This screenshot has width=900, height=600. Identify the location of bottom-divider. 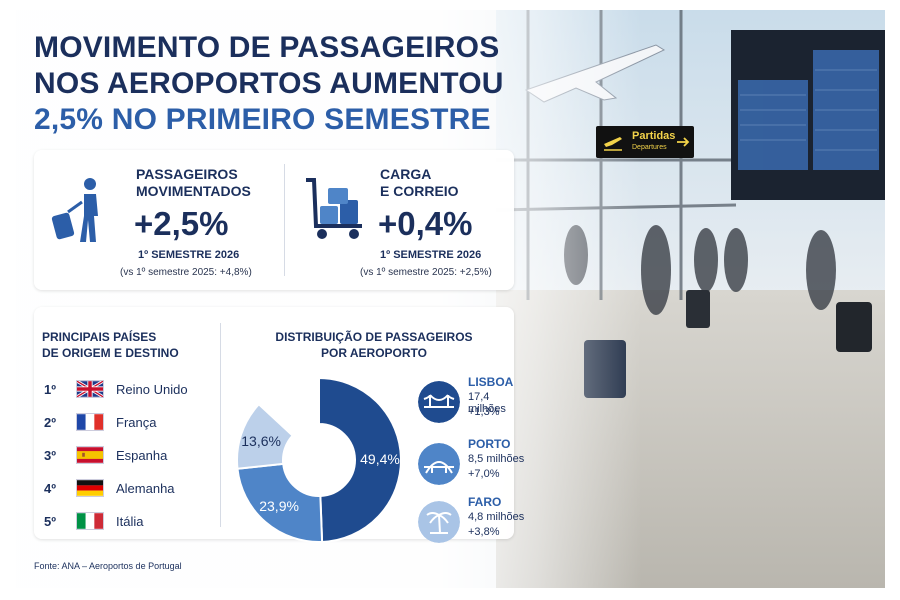
(220, 425).